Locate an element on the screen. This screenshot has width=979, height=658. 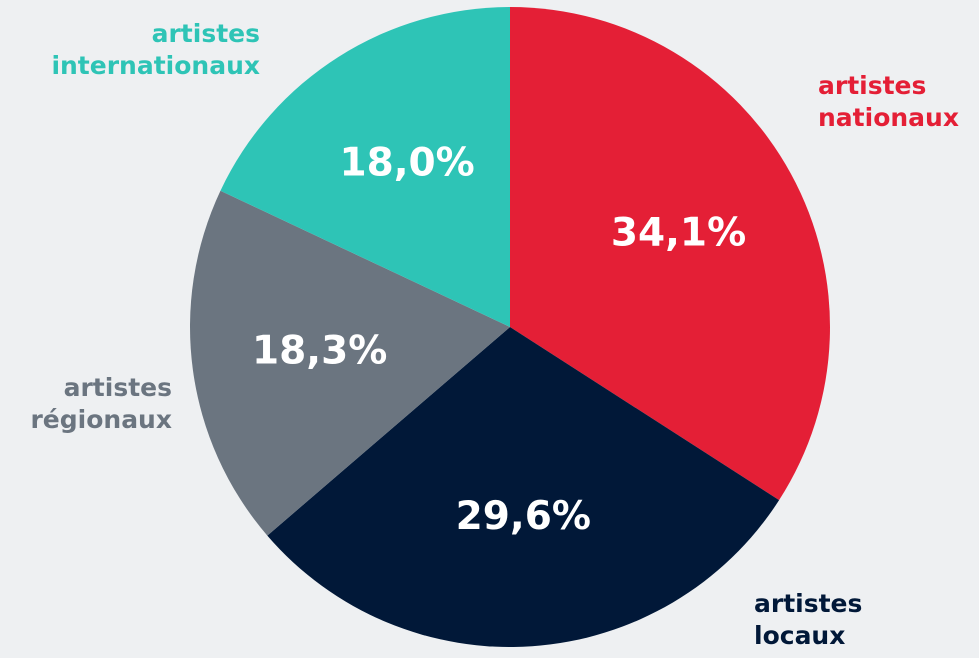
category-label-locaux-line2: locaux is located at coordinates (800, 635).